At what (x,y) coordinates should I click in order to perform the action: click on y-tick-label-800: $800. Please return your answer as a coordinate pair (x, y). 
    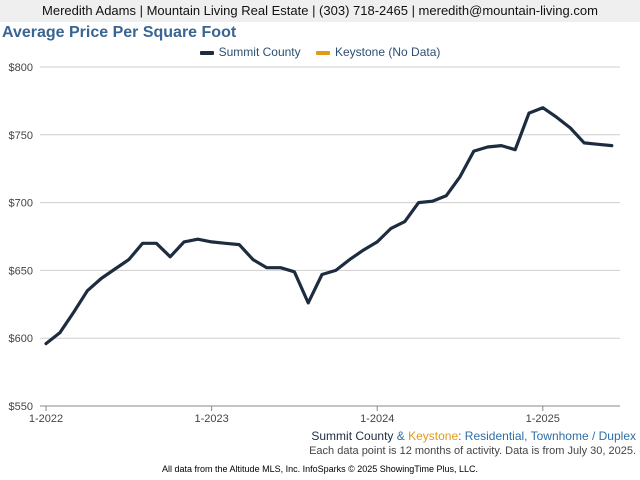
    Looking at the image, I should click on (21, 68).